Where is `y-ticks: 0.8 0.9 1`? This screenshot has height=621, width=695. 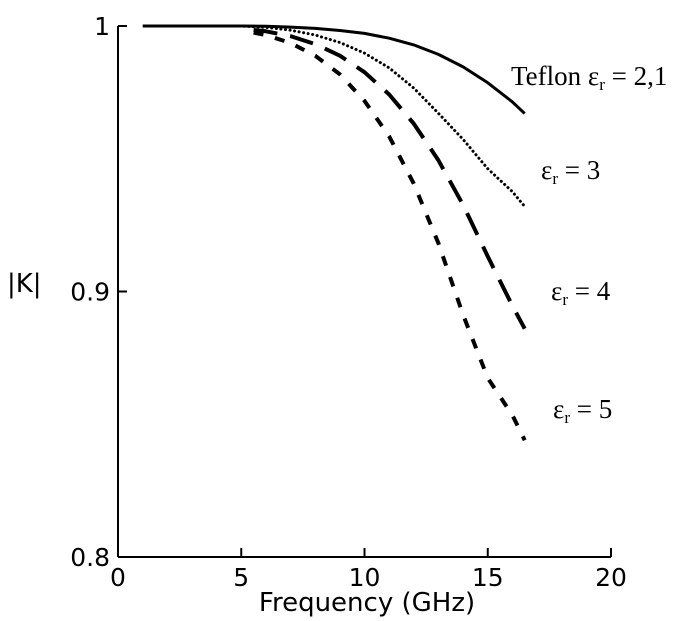 y-ticks: 0.8 0.9 1 is located at coordinates (98, 292).